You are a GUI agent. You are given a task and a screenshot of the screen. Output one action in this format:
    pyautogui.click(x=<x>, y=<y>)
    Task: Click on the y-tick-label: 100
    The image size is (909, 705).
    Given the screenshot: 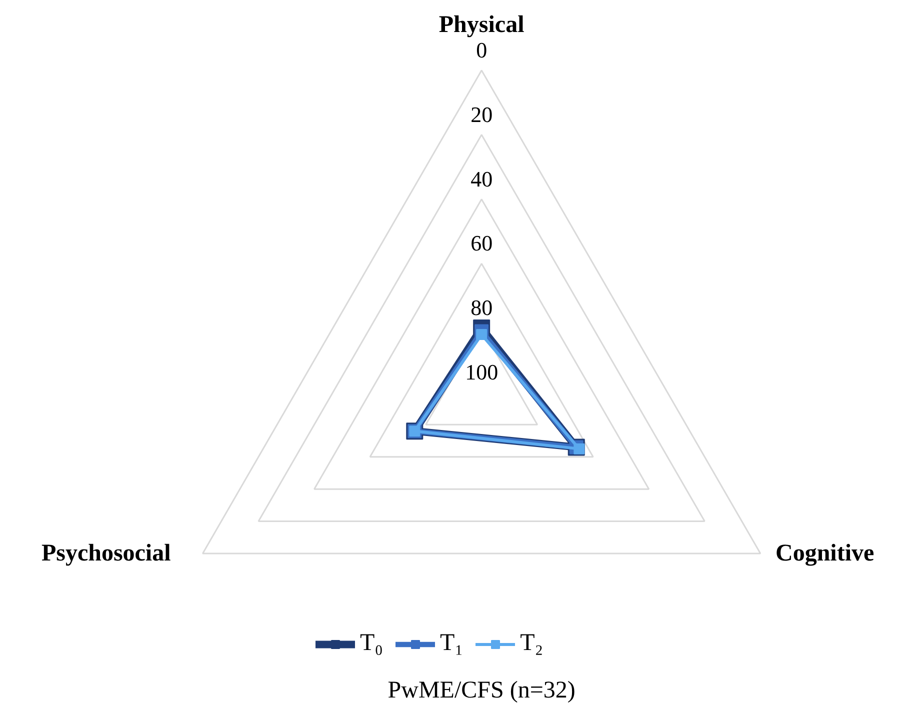 What is the action you would take?
    pyautogui.click(x=481, y=372)
    